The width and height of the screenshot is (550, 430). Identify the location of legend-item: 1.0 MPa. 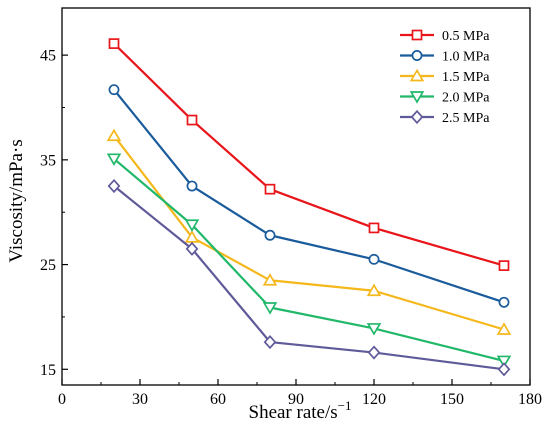
(445, 57).